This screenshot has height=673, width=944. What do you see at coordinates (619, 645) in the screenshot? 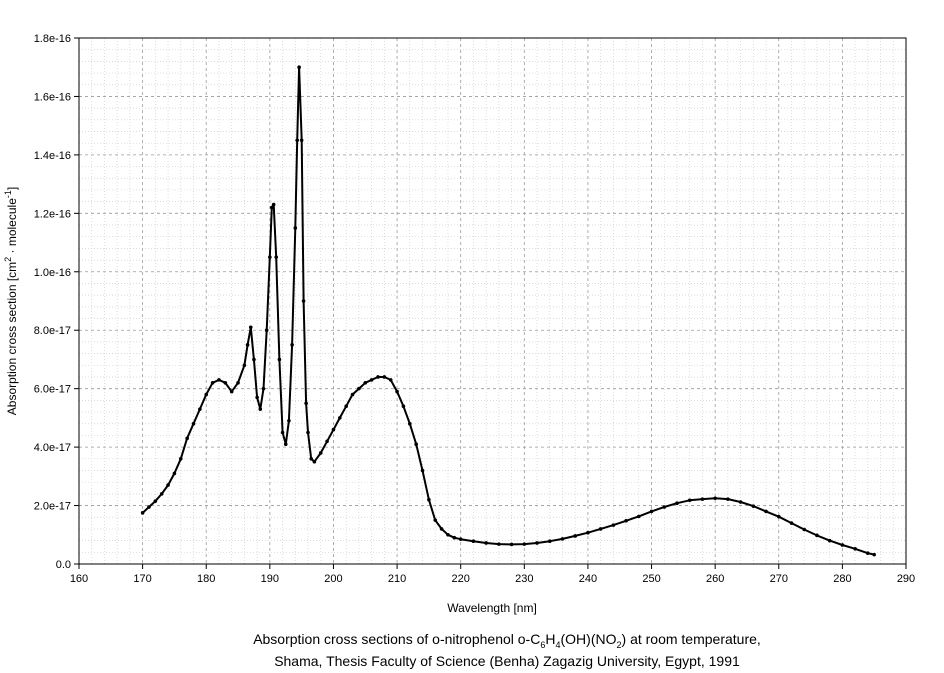
I see `caption-1-sub3: 2` at bounding box center [619, 645].